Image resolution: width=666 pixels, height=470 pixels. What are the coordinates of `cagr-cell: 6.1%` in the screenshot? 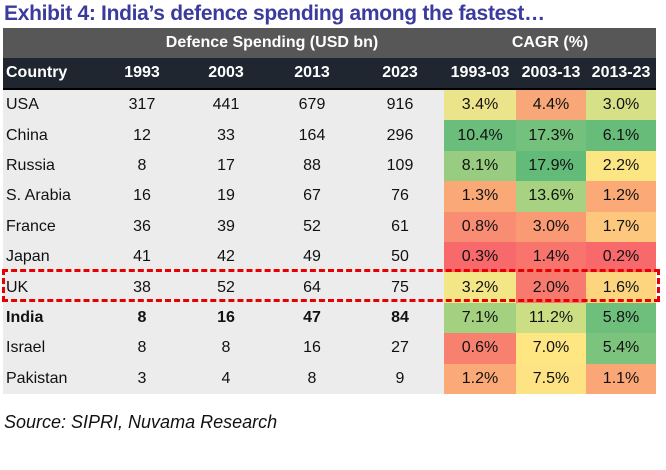 It's located at (621, 135).